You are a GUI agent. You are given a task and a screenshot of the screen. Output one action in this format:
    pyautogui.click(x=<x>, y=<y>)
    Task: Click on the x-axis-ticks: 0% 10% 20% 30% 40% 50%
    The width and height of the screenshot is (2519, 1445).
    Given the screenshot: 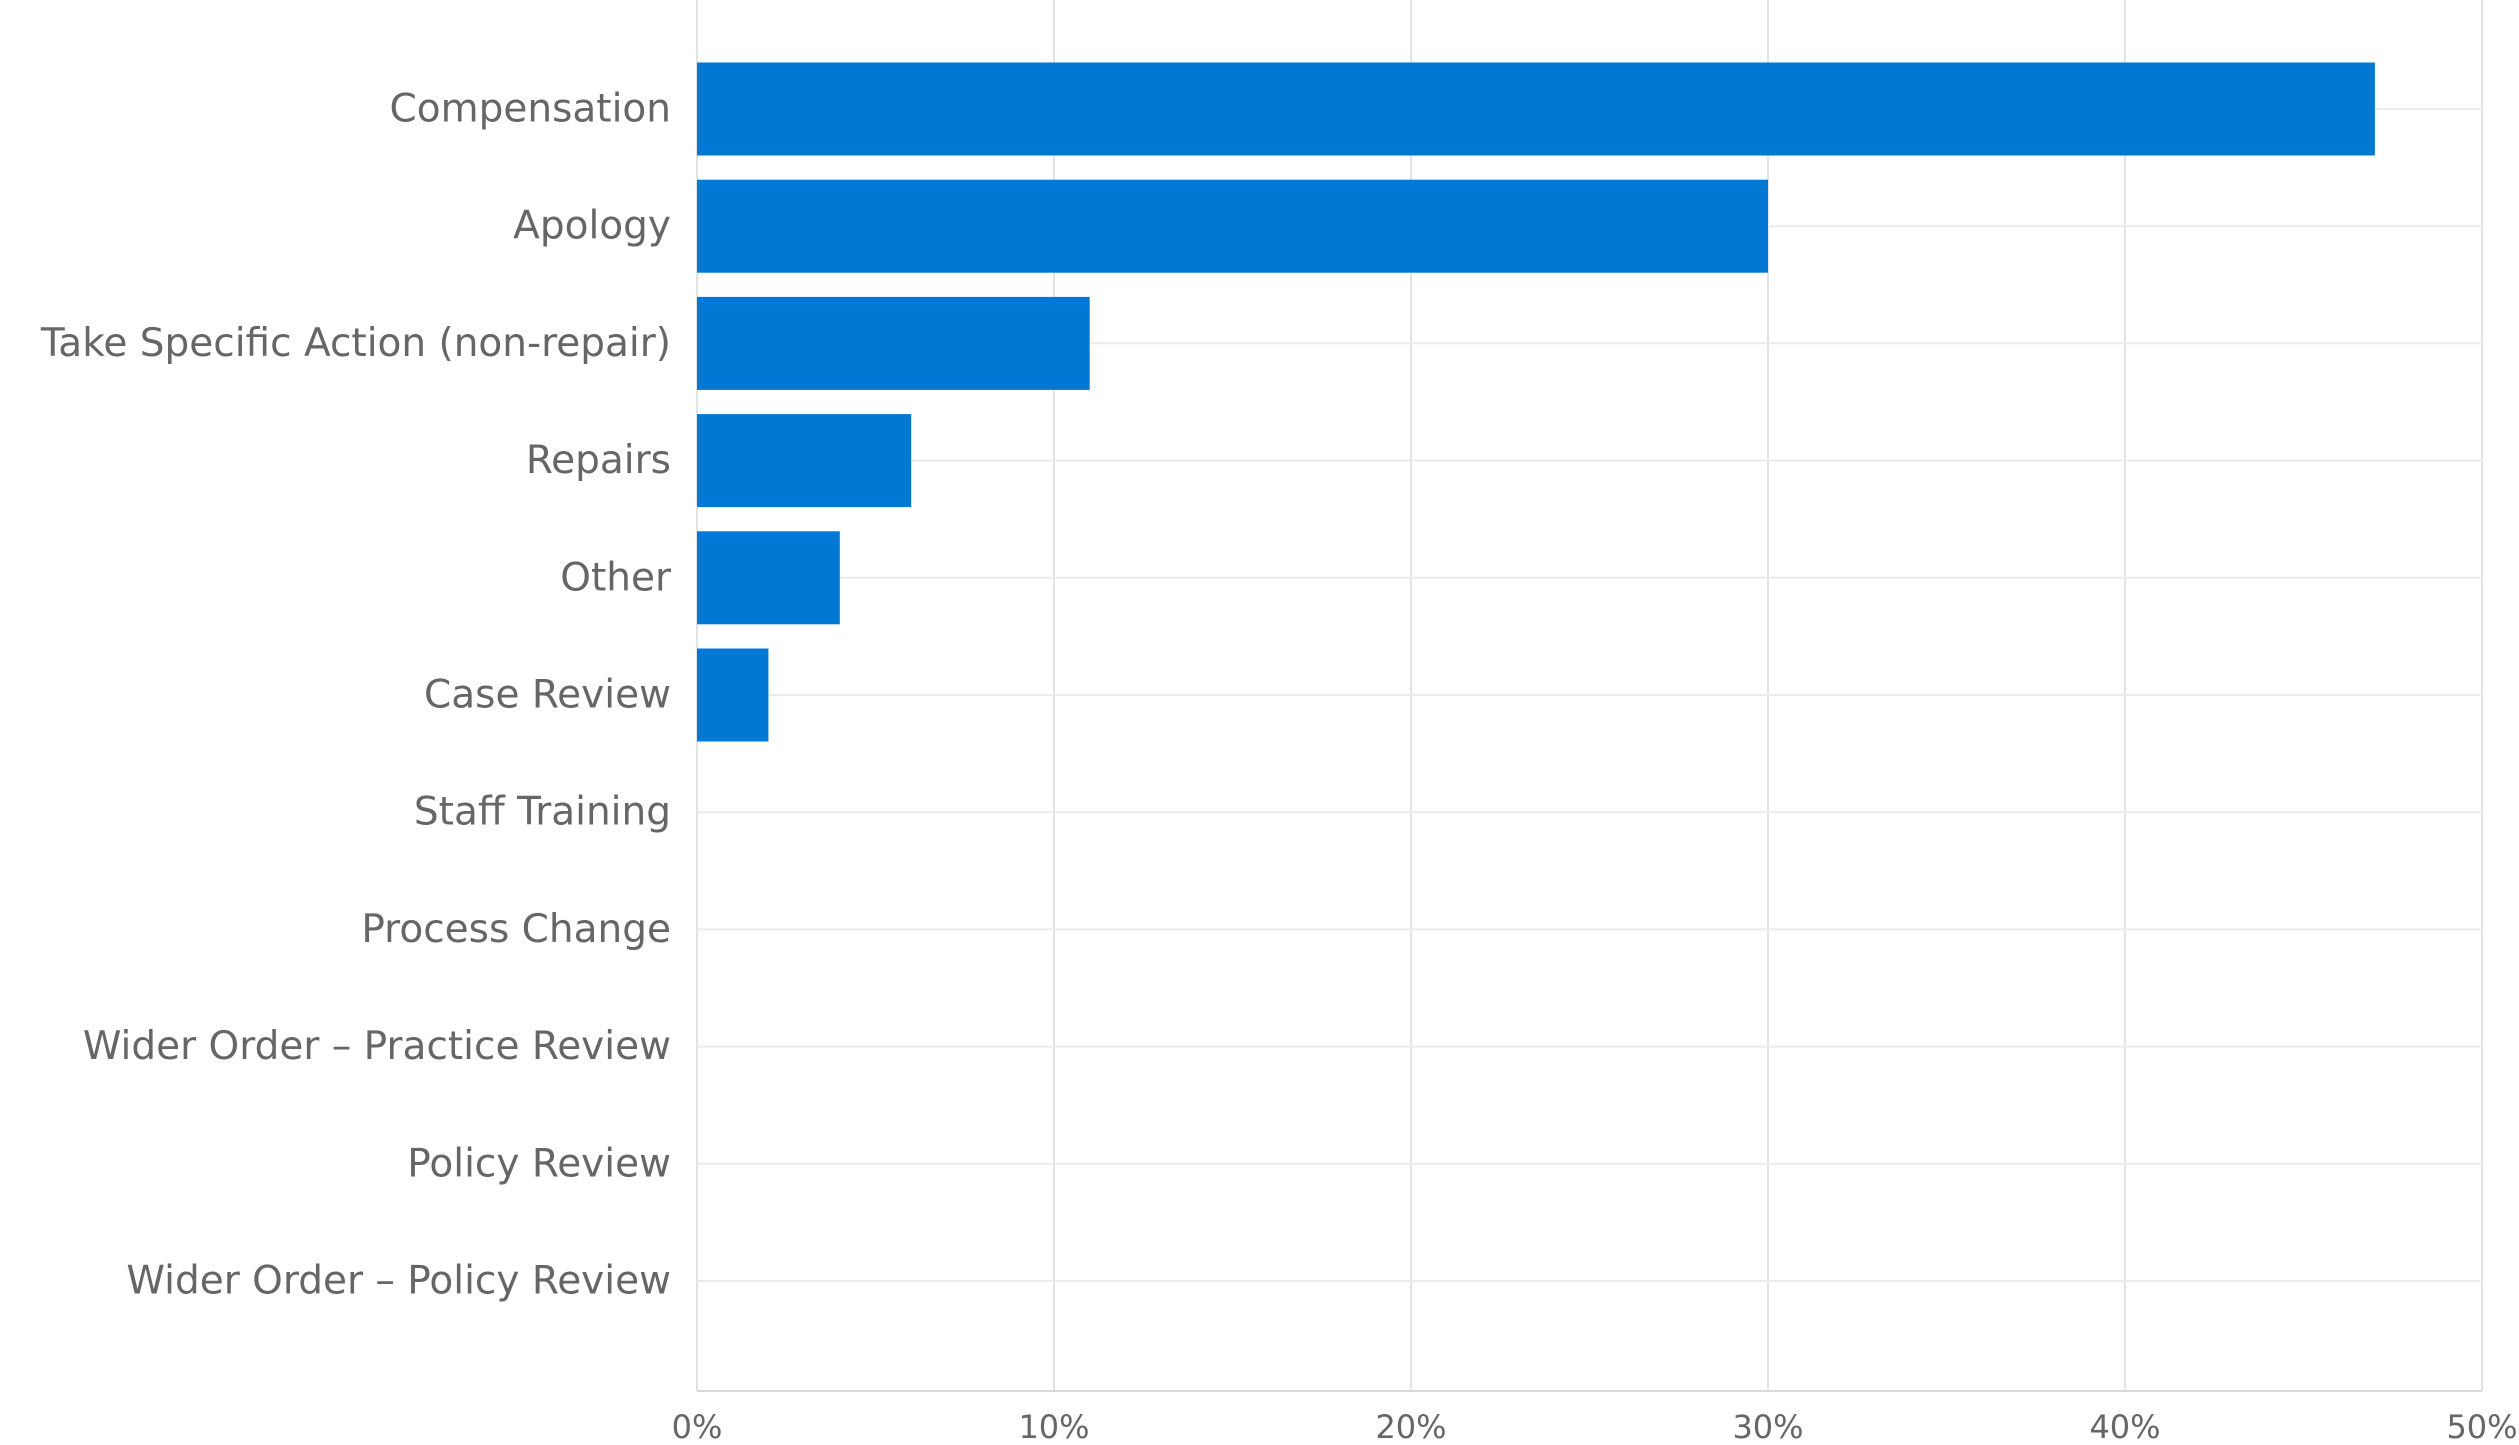 What is the action you would take?
    pyautogui.click(x=1595, y=1426)
    